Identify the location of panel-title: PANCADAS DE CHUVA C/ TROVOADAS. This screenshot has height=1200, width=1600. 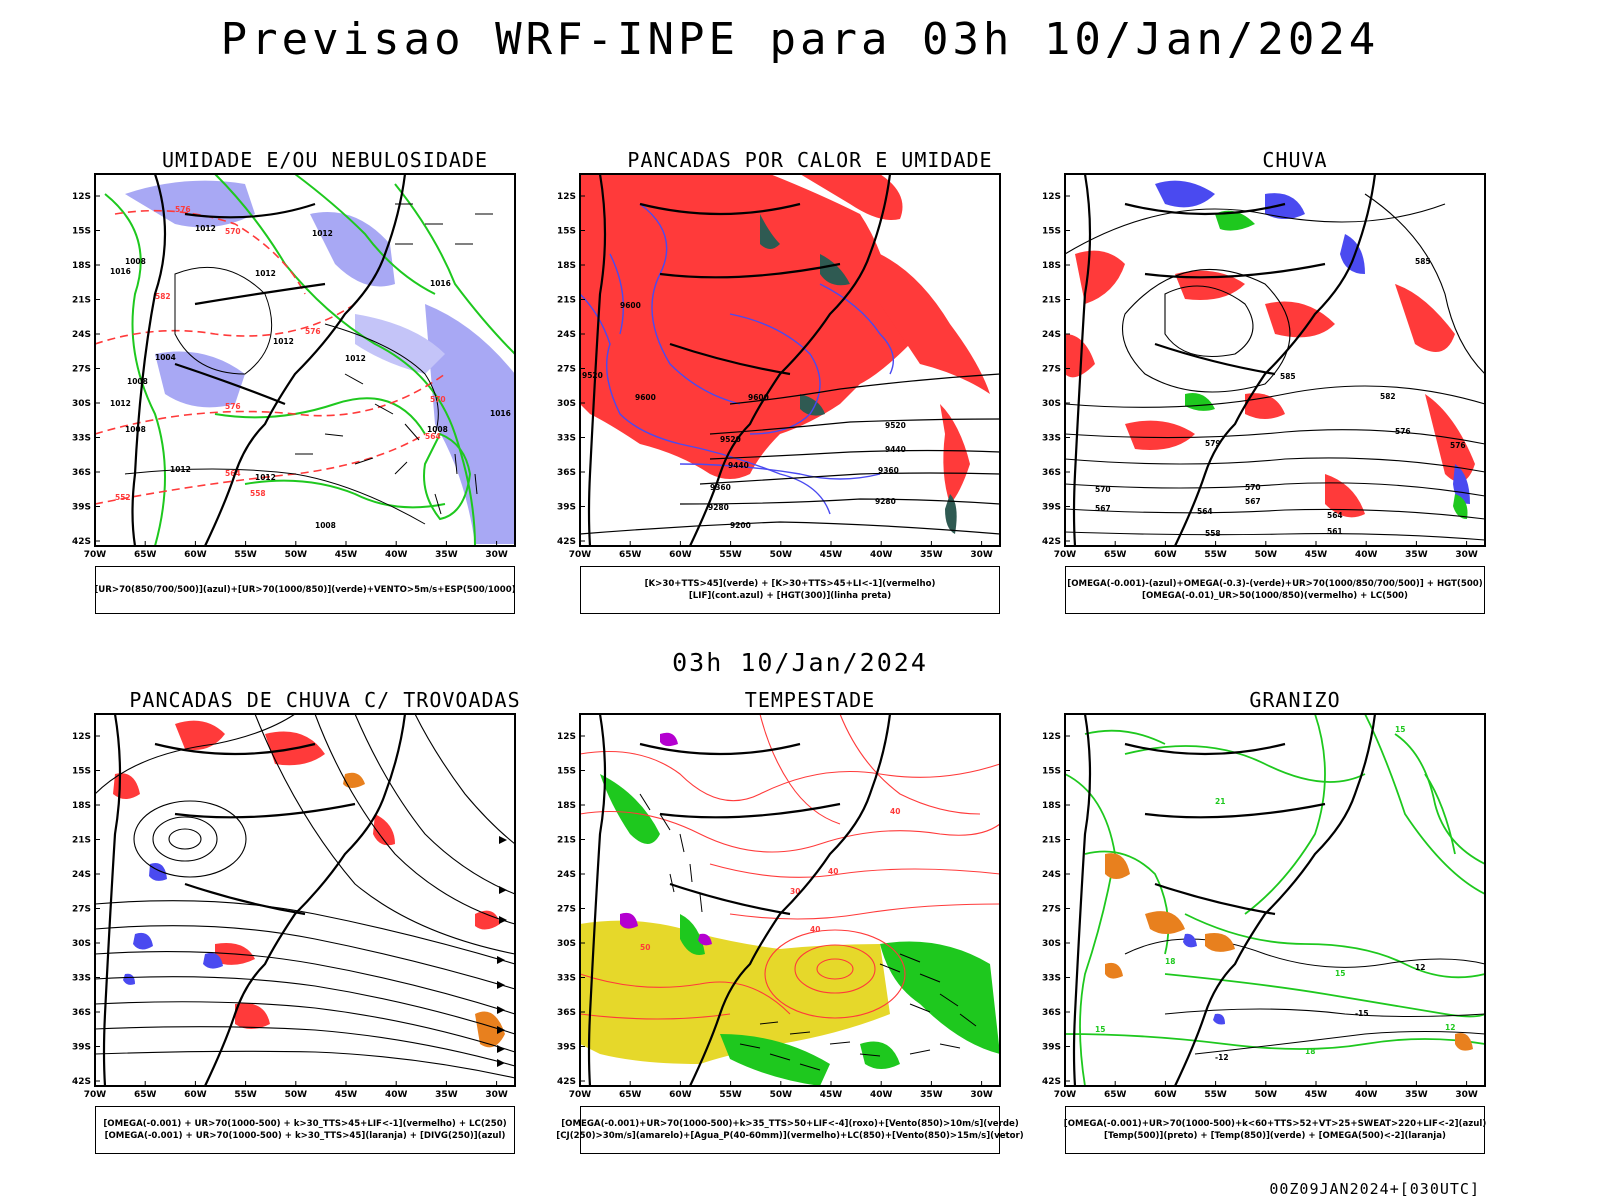
(325, 700).